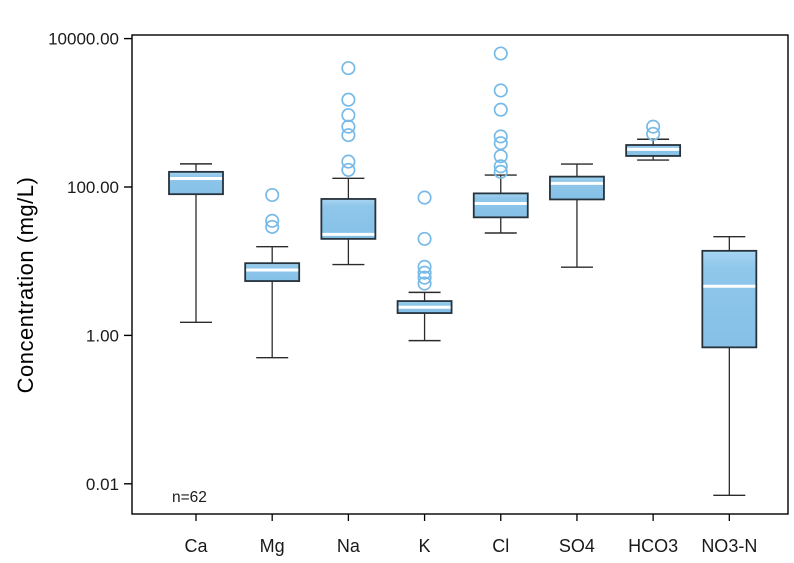 The image size is (794, 563). What do you see at coordinates (425, 546) in the screenshot?
I see `x-category-label: K` at bounding box center [425, 546].